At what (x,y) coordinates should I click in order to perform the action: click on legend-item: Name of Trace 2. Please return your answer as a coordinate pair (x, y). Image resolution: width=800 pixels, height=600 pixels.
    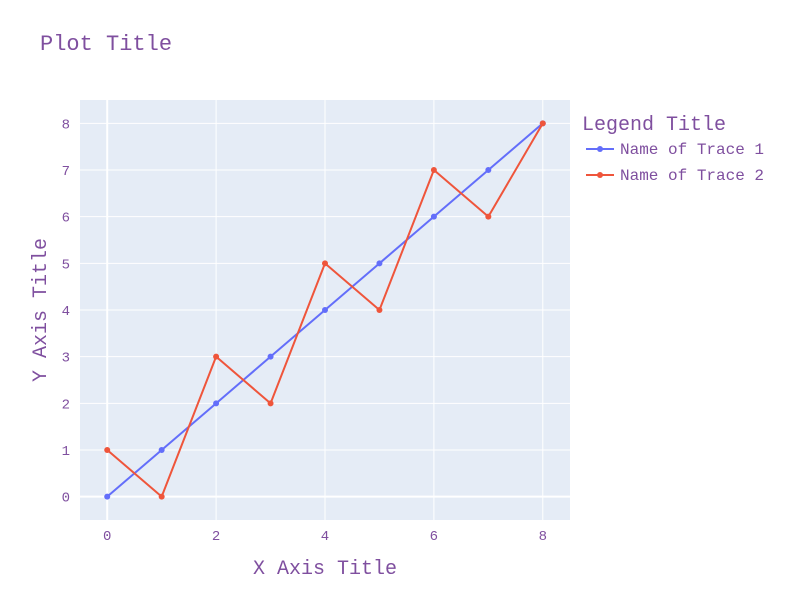
    Looking at the image, I should click on (675, 176).